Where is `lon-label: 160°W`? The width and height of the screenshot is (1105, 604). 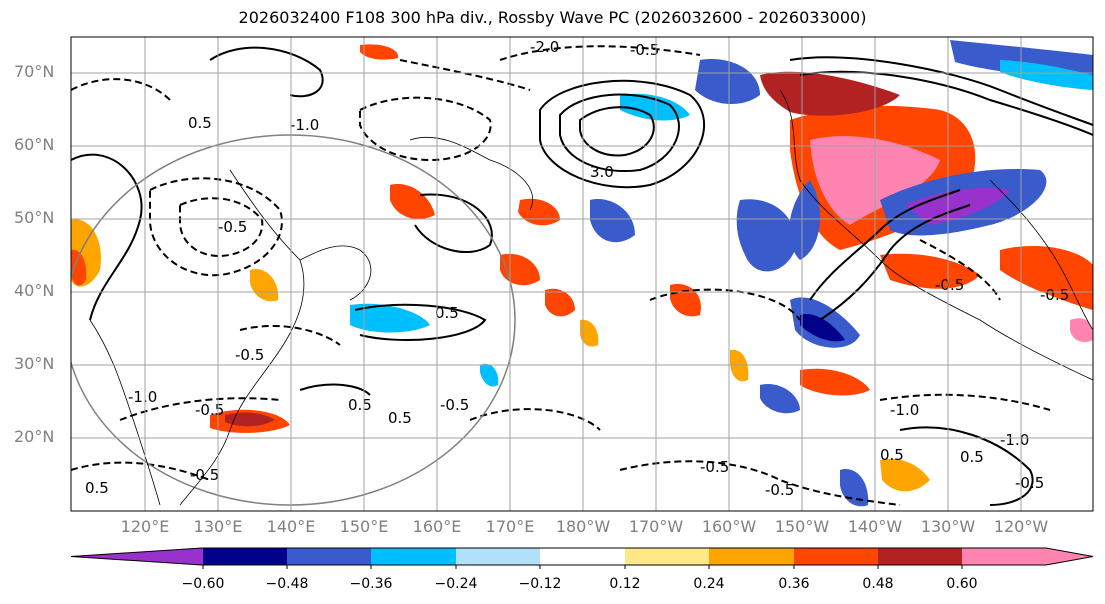
lon-label: 160°W is located at coordinates (729, 526).